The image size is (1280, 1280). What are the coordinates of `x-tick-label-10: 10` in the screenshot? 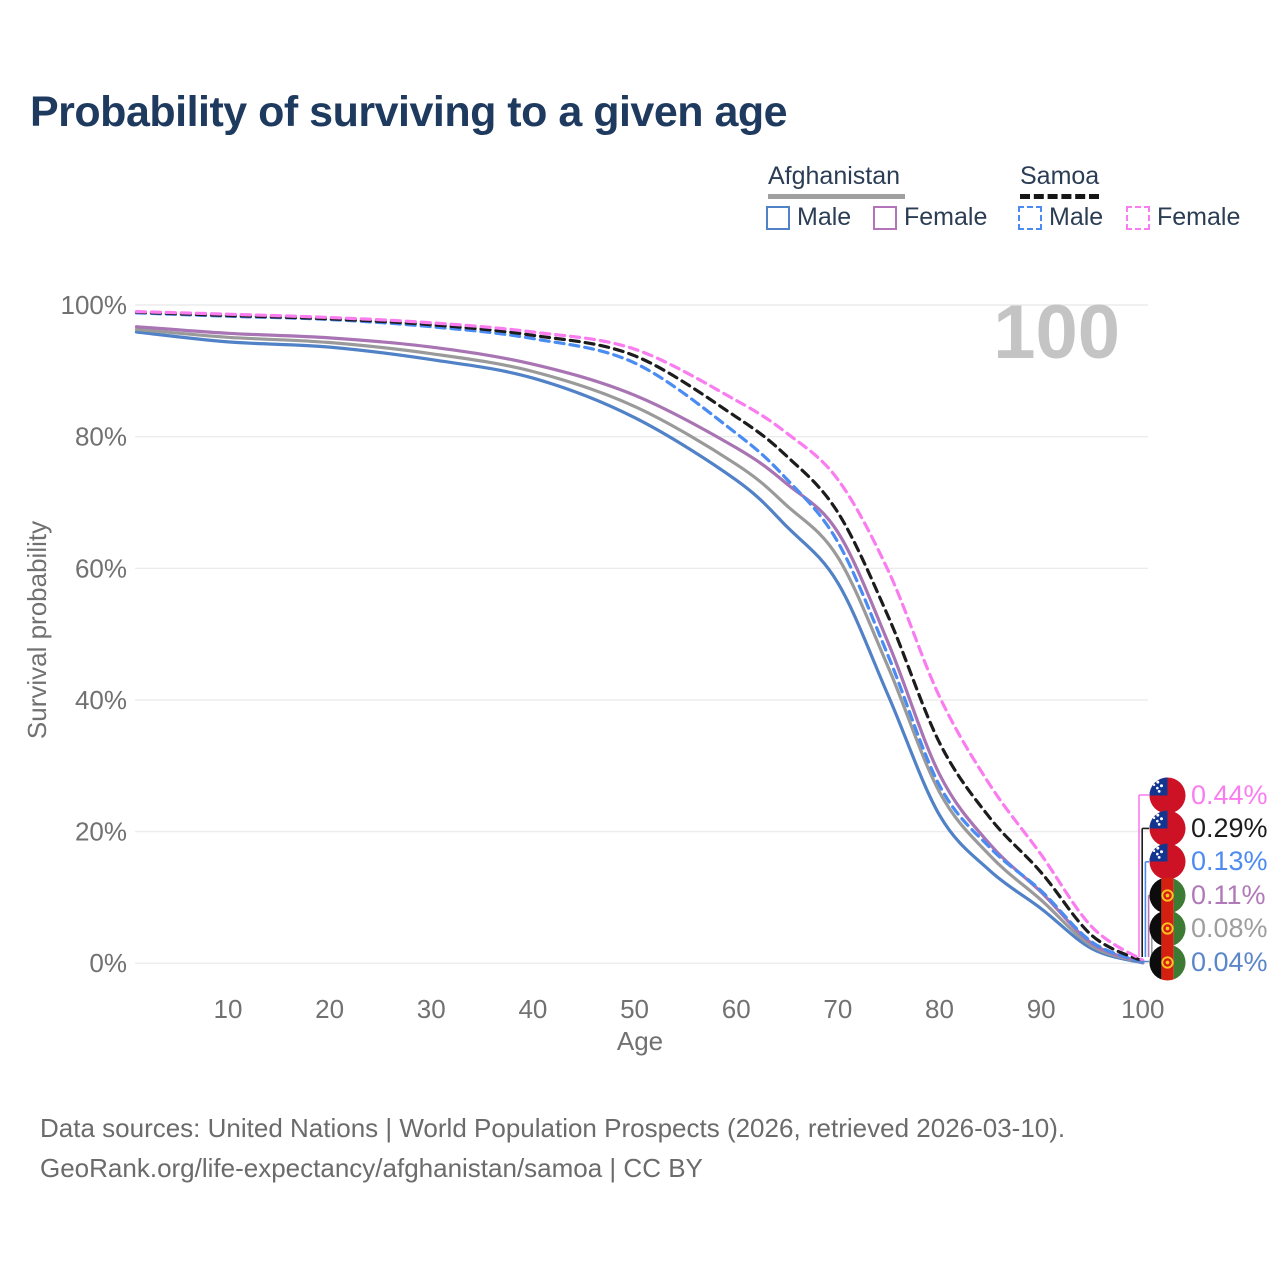 It's located at (227, 1009).